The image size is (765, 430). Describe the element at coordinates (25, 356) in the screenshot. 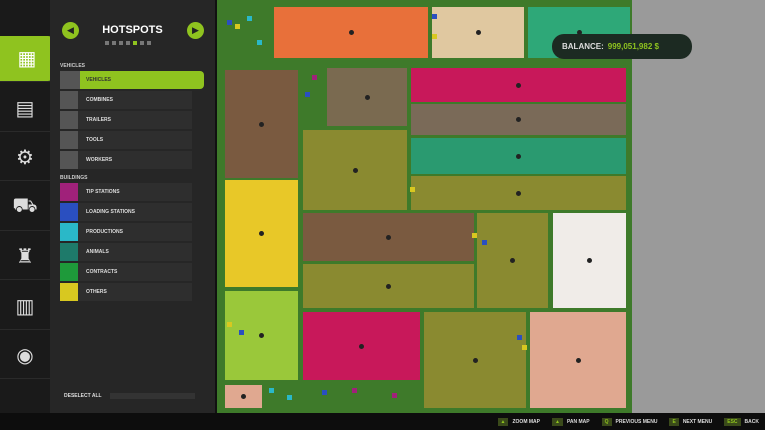

I see `tab-settings: ◉` at that location.